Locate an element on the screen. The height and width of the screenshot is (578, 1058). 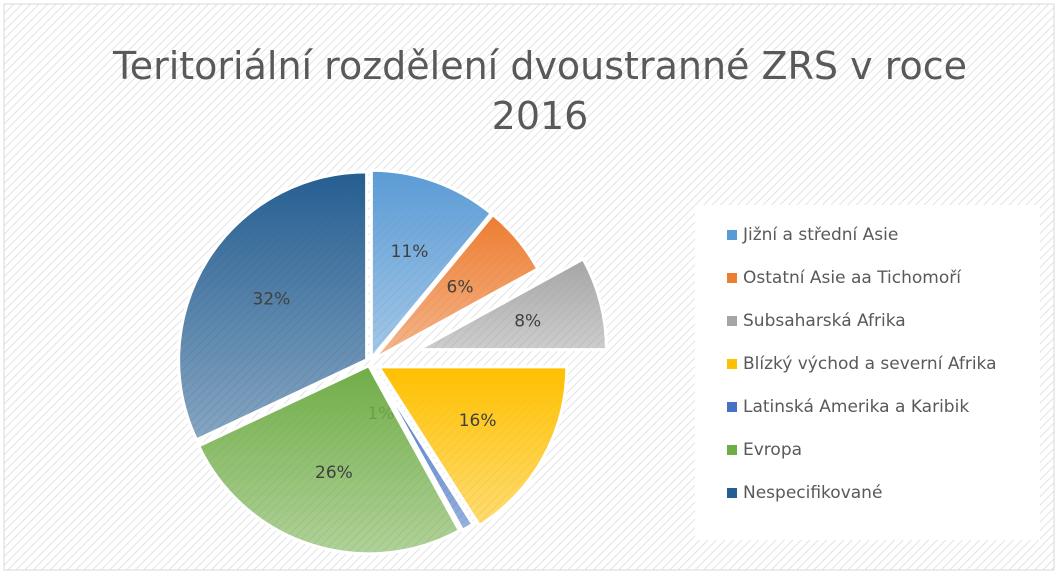
data-label: 16% is located at coordinates (478, 421).